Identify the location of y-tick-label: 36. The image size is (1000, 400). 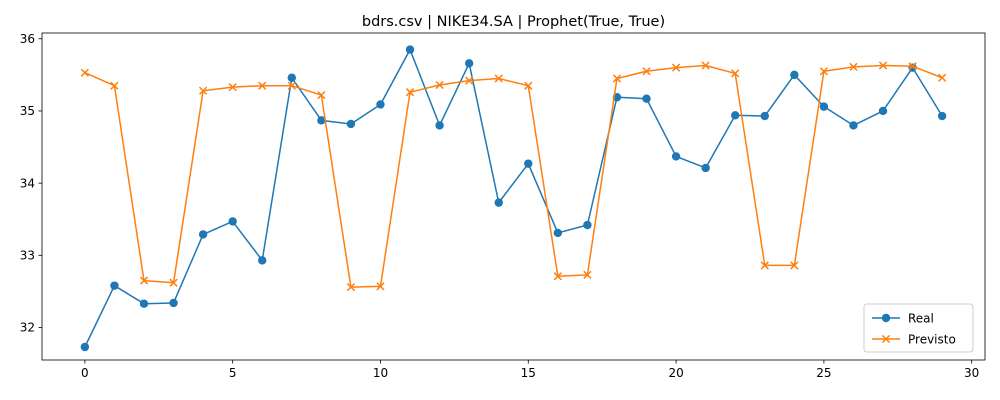
(27, 39).